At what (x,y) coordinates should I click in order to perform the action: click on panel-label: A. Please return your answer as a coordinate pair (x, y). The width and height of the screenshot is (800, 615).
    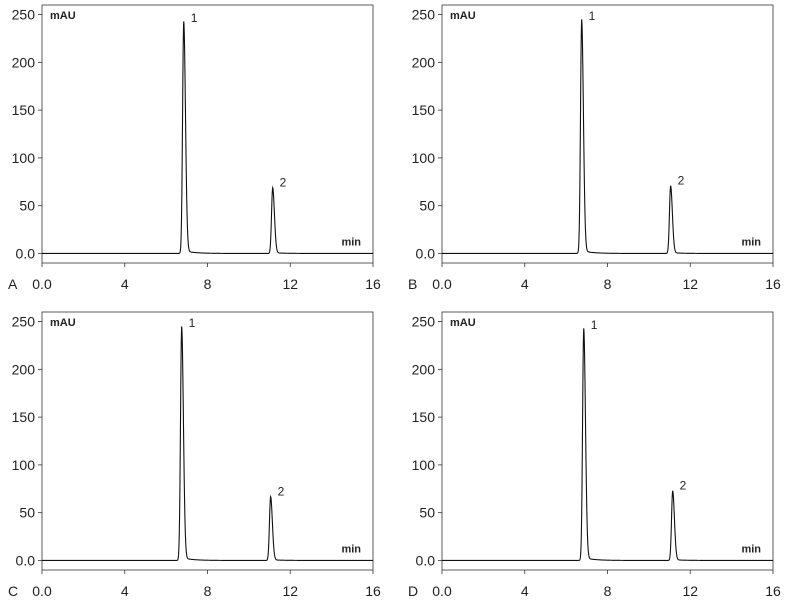
    Looking at the image, I should click on (13, 284).